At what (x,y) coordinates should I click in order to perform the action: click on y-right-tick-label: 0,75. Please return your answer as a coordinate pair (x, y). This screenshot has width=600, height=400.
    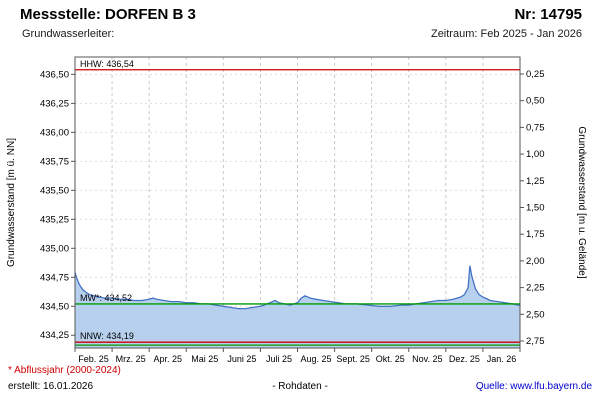
    Looking at the image, I should click on (535, 127).